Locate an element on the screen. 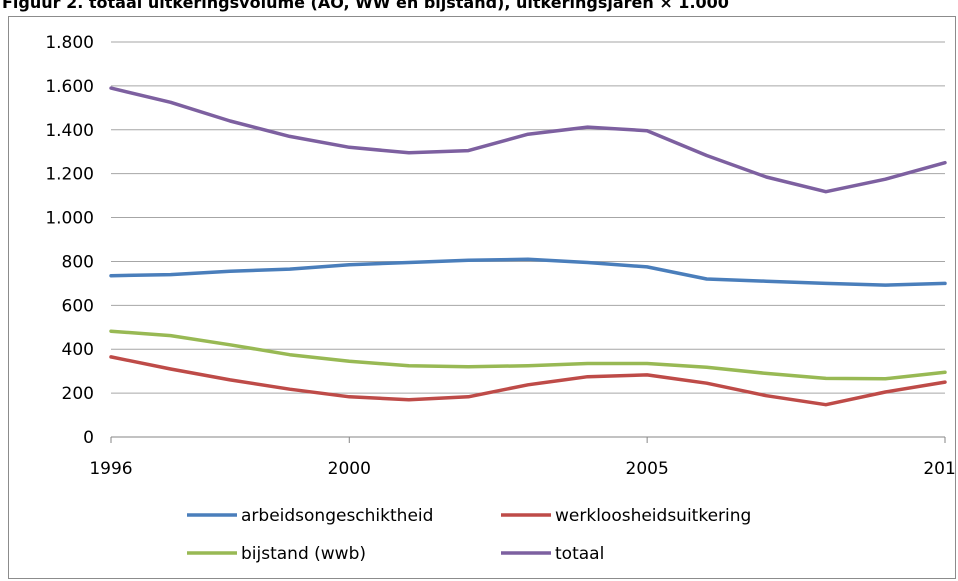 This screenshot has height=581, width=958. y-tick-label: 600 is located at coordinates (78, 306).